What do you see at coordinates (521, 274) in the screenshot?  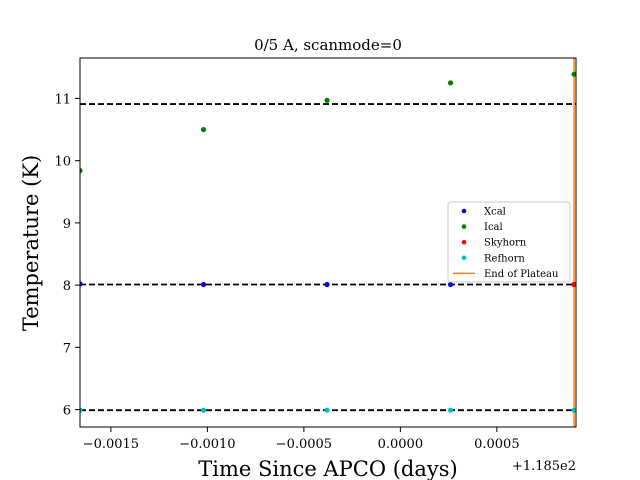 I see `legend-label-end-of-plateau: End of Plateau` at bounding box center [521, 274].